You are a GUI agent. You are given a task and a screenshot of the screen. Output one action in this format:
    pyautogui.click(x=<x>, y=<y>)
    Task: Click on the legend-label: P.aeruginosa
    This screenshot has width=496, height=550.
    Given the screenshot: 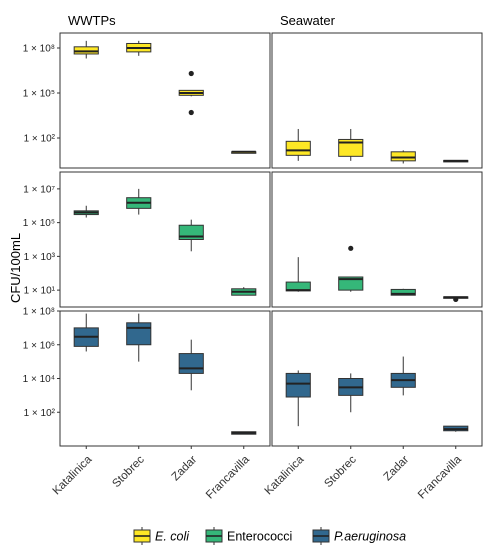 What is the action you would take?
    pyautogui.click(x=370, y=537)
    